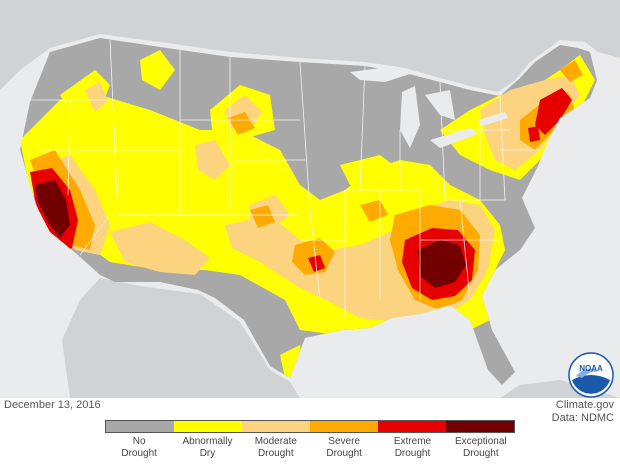  Describe the element at coordinates (275, 441) in the screenshot. I see `legend-line1: Moderate` at that location.